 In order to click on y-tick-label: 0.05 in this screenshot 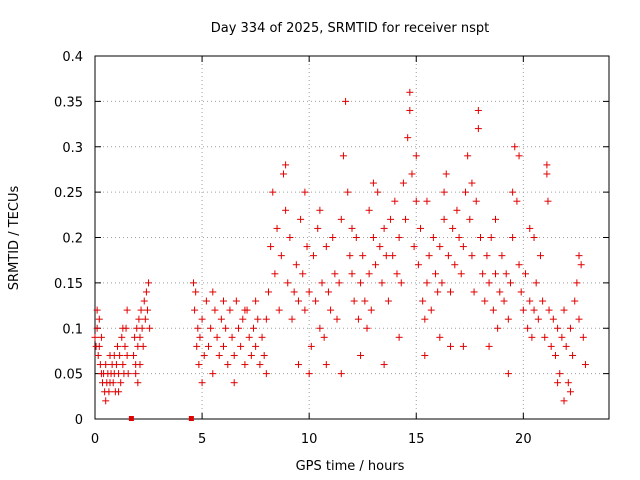, I will do `click(68, 375)`.